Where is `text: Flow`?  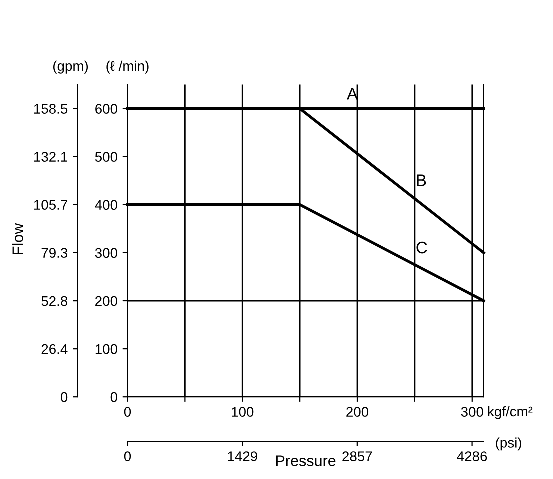 text: Flow is located at coordinates (18, 238).